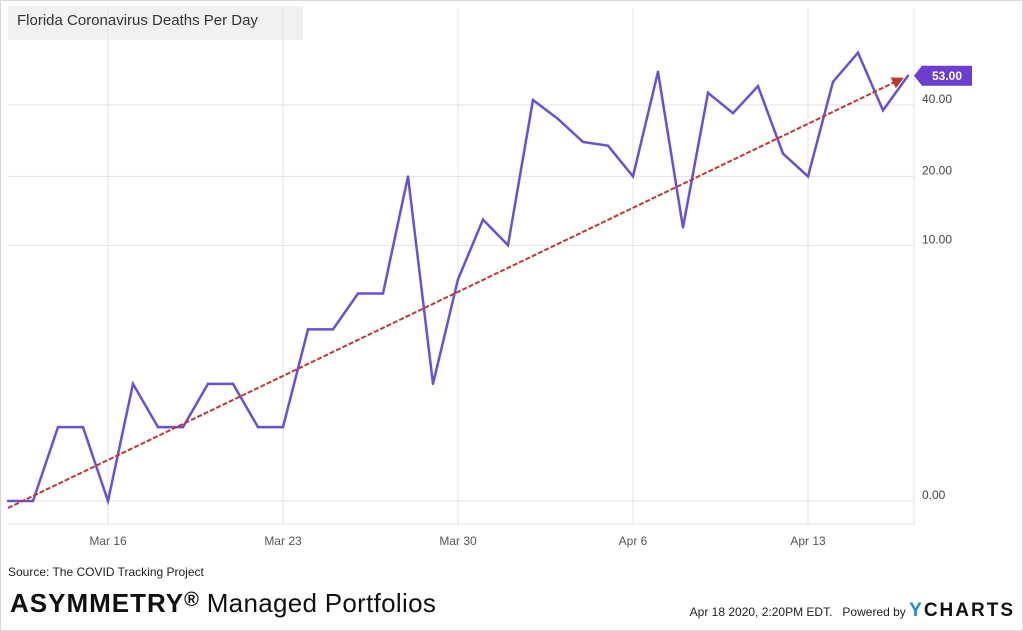  I want to click on last-value-label: 53.00, so click(947, 76).